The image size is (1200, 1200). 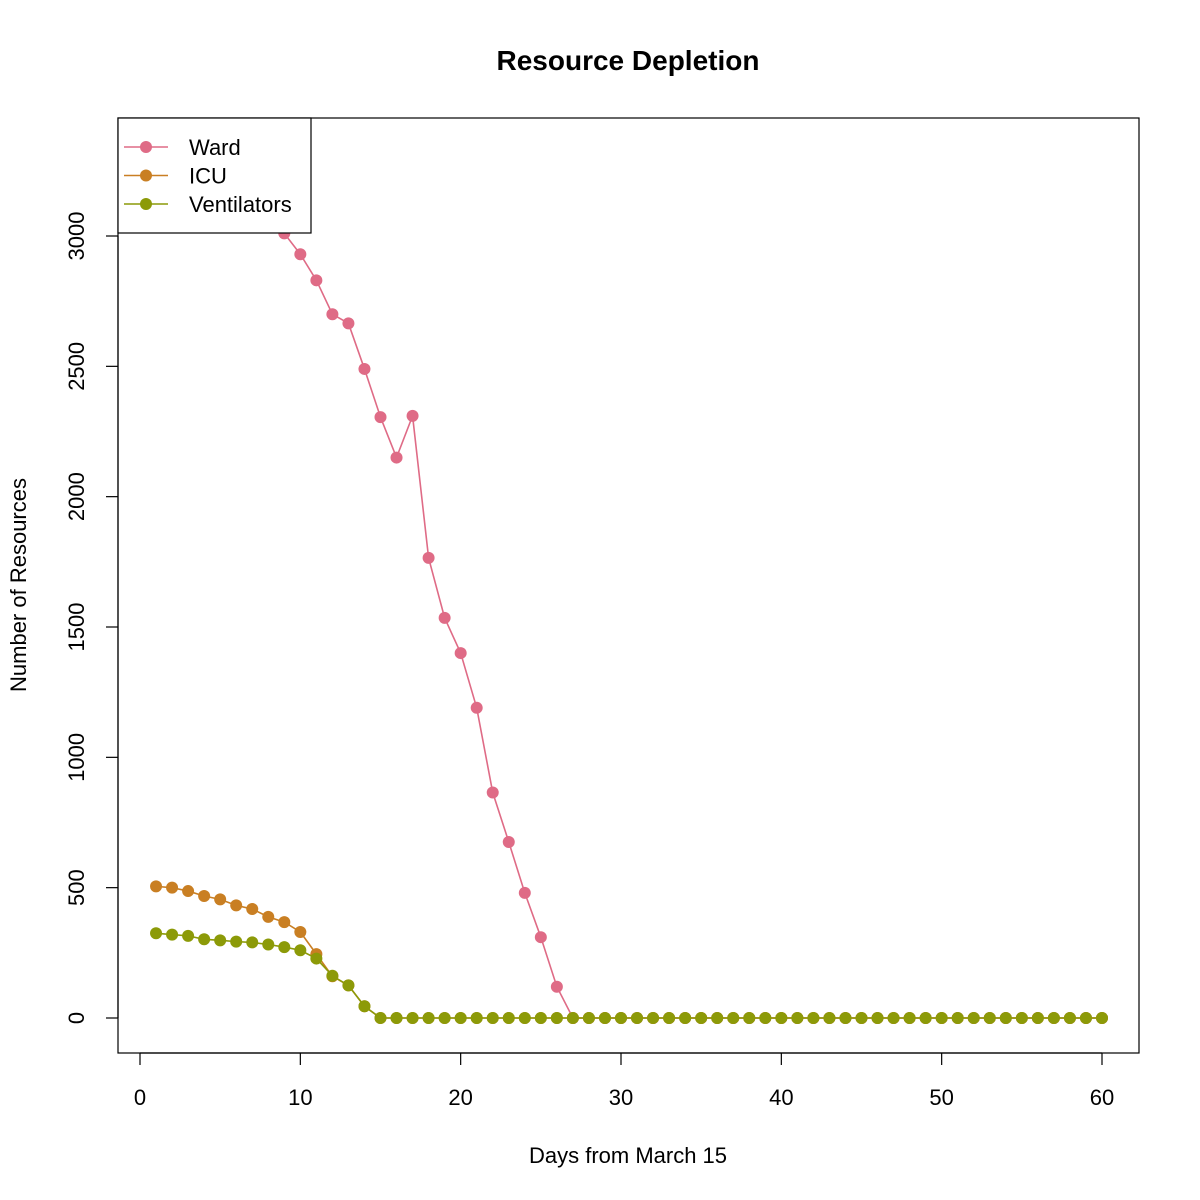 I want to click on x-tick-label: 50, so click(x=941, y=1097).